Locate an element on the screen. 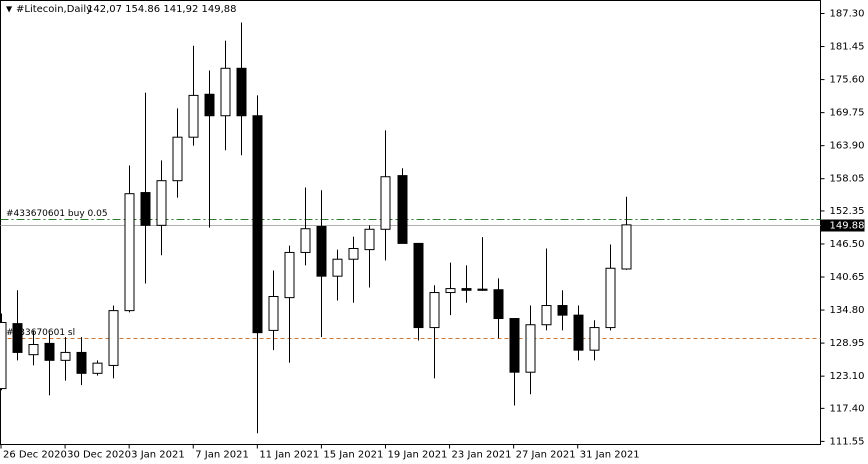 Image resolution: width=868 pixels, height=464 pixels. last-price-box is located at coordinates (842, 225).